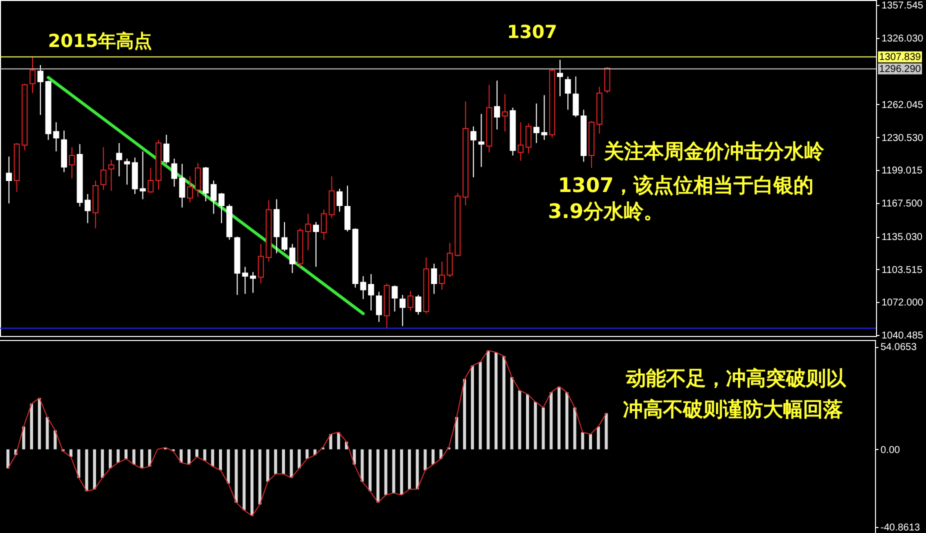 Image resolution: width=926 pixels, height=533 pixels. What do you see at coordinates (890, 450) in the screenshot?
I see `y-tick-label: 0.00` at bounding box center [890, 450].